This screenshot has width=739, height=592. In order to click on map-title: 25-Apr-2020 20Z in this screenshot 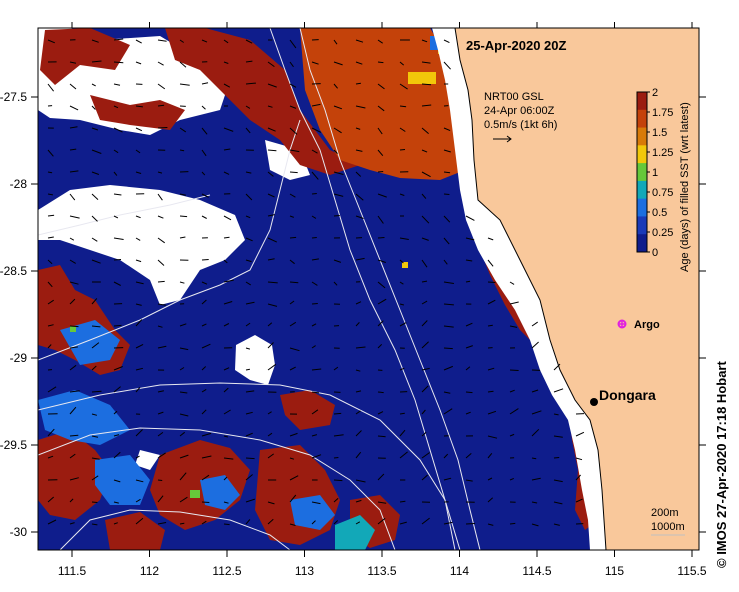, I will do `click(516, 45)`.